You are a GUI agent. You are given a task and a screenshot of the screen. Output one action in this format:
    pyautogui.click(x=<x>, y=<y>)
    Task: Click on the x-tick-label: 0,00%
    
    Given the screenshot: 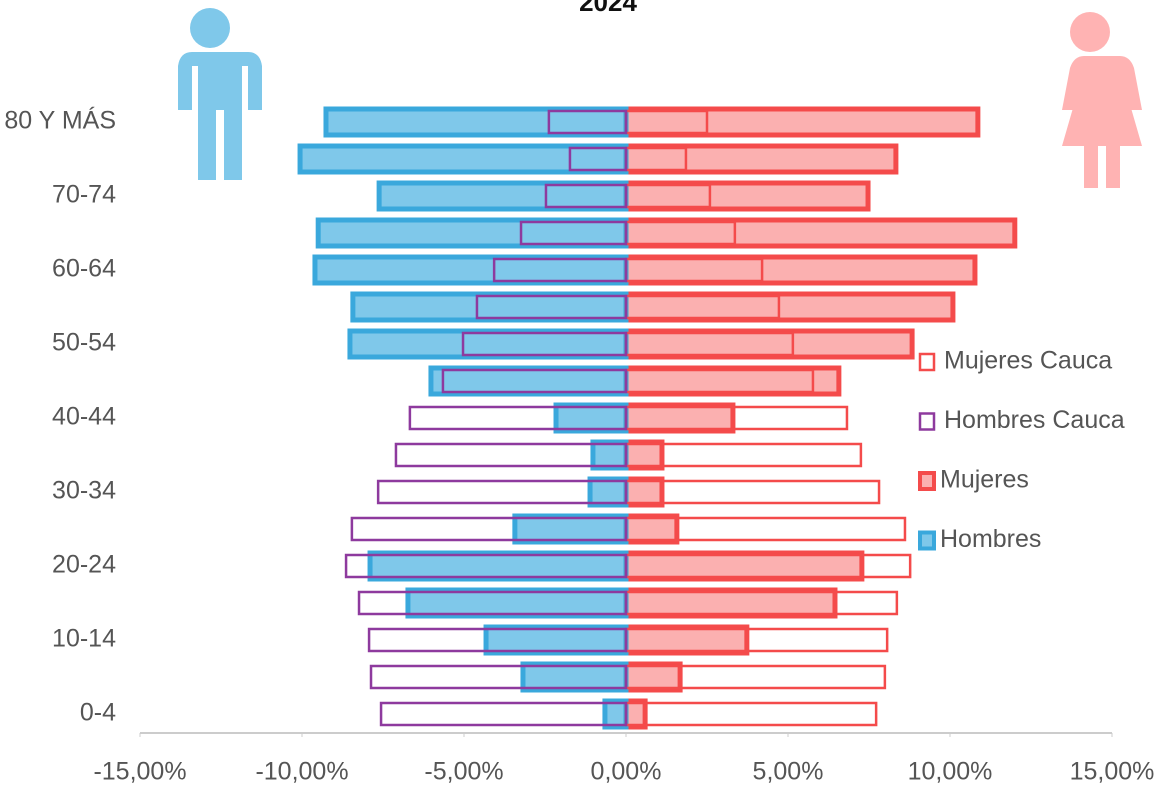 What is the action you would take?
    pyautogui.click(x=626, y=772)
    